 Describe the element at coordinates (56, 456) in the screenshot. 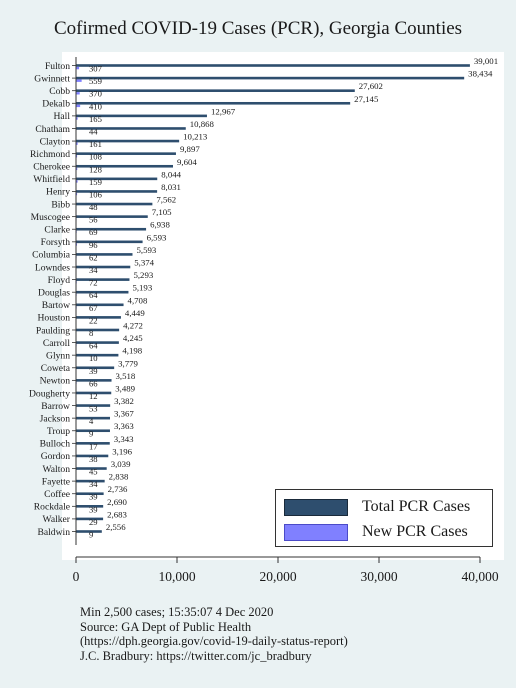

I see `category-label: Gordon` at that location.